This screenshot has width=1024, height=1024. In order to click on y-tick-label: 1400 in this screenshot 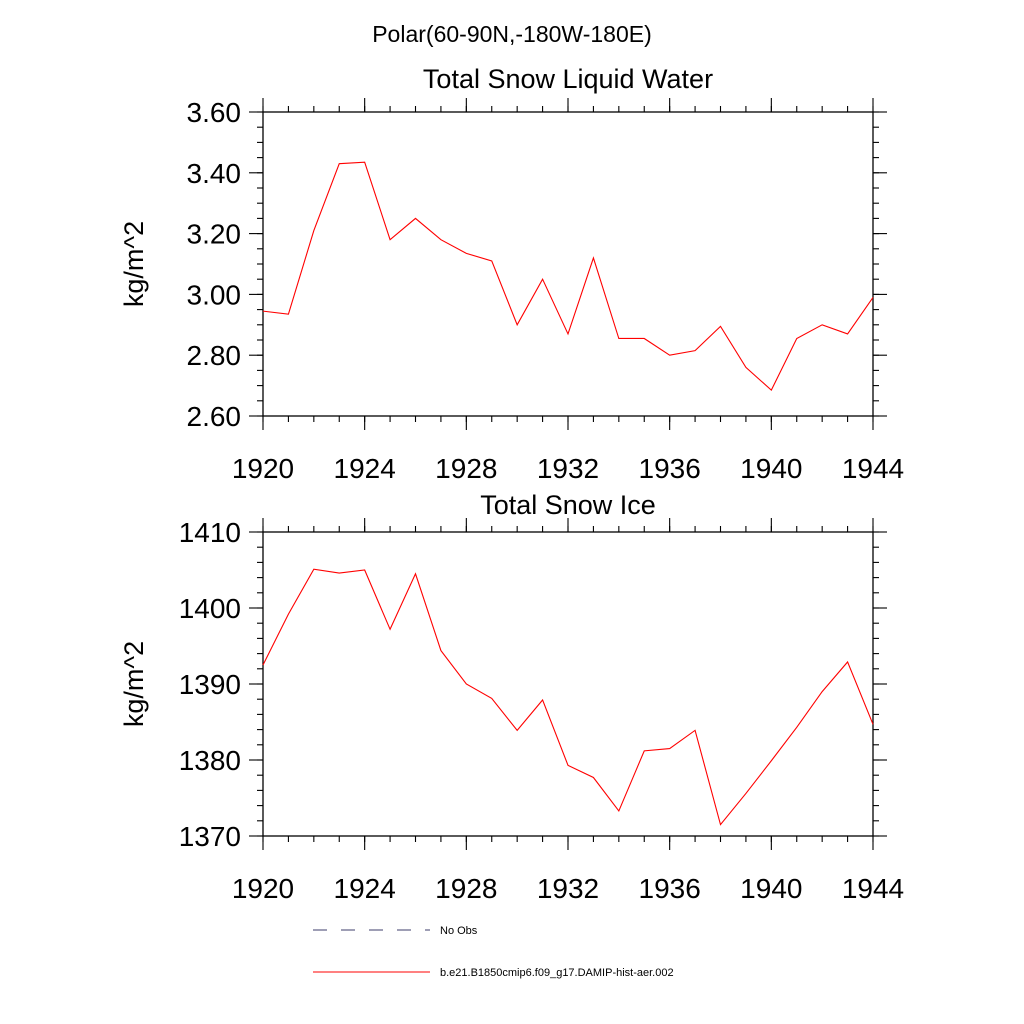, I will do `click(210, 608)`.